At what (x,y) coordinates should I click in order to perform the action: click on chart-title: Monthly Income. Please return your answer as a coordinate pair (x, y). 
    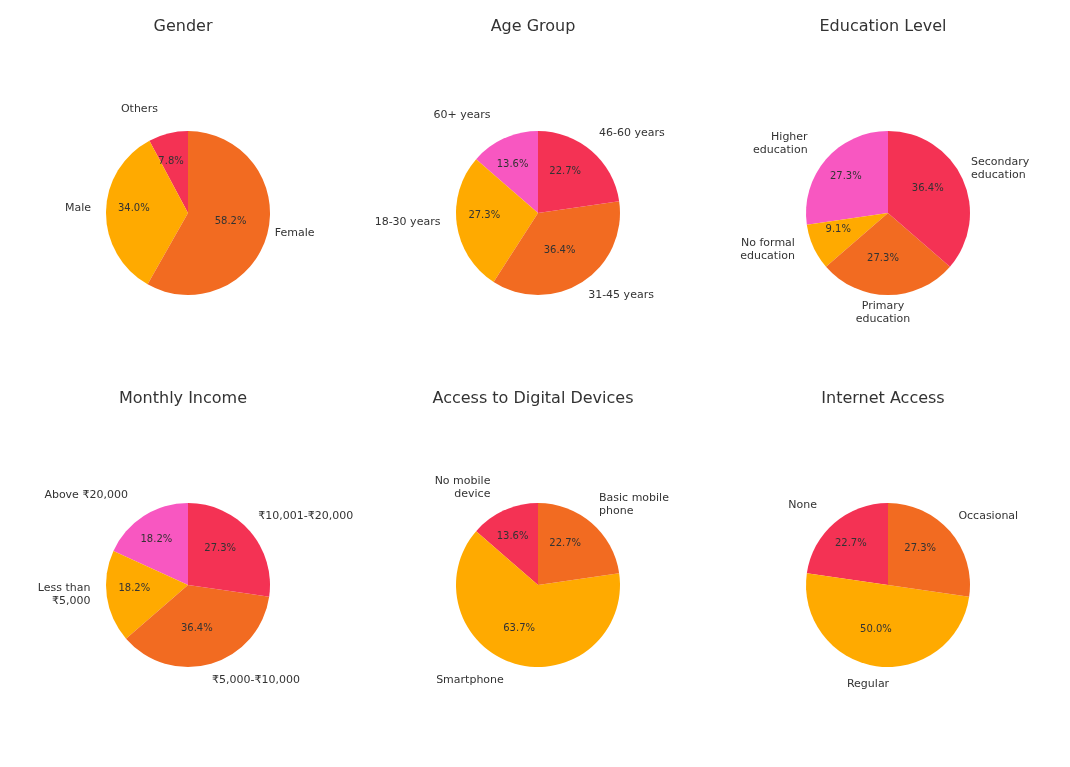
    Looking at the image, I should click on (183, 397).